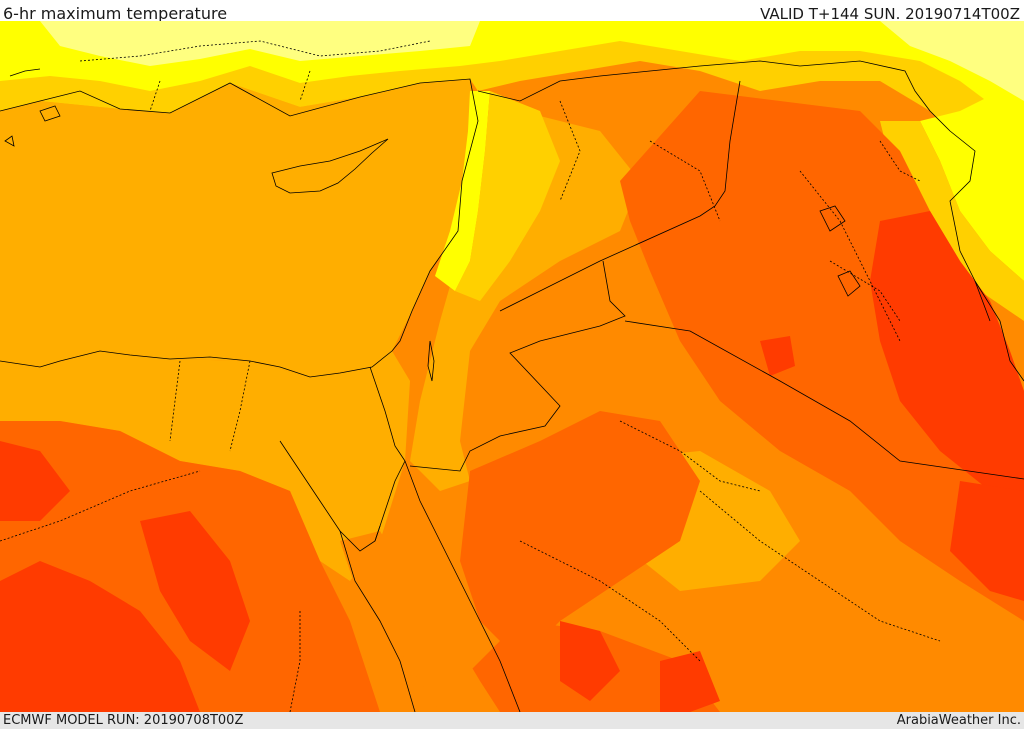 The width and height of the screenshot is (1024, 729). I want to click on levant-coast-yellow, so click(462, 191).